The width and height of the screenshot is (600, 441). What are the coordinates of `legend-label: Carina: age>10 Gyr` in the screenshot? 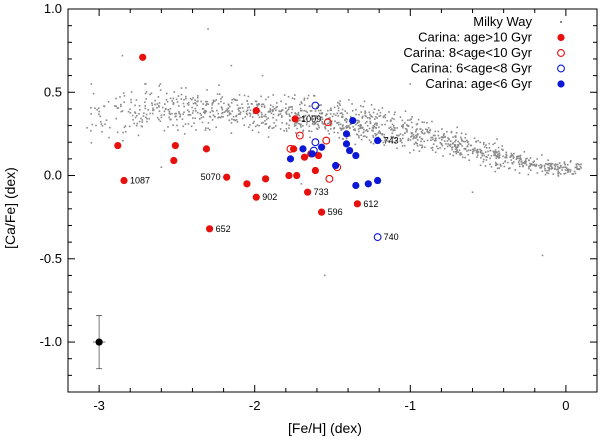 It's located at (475, 37).